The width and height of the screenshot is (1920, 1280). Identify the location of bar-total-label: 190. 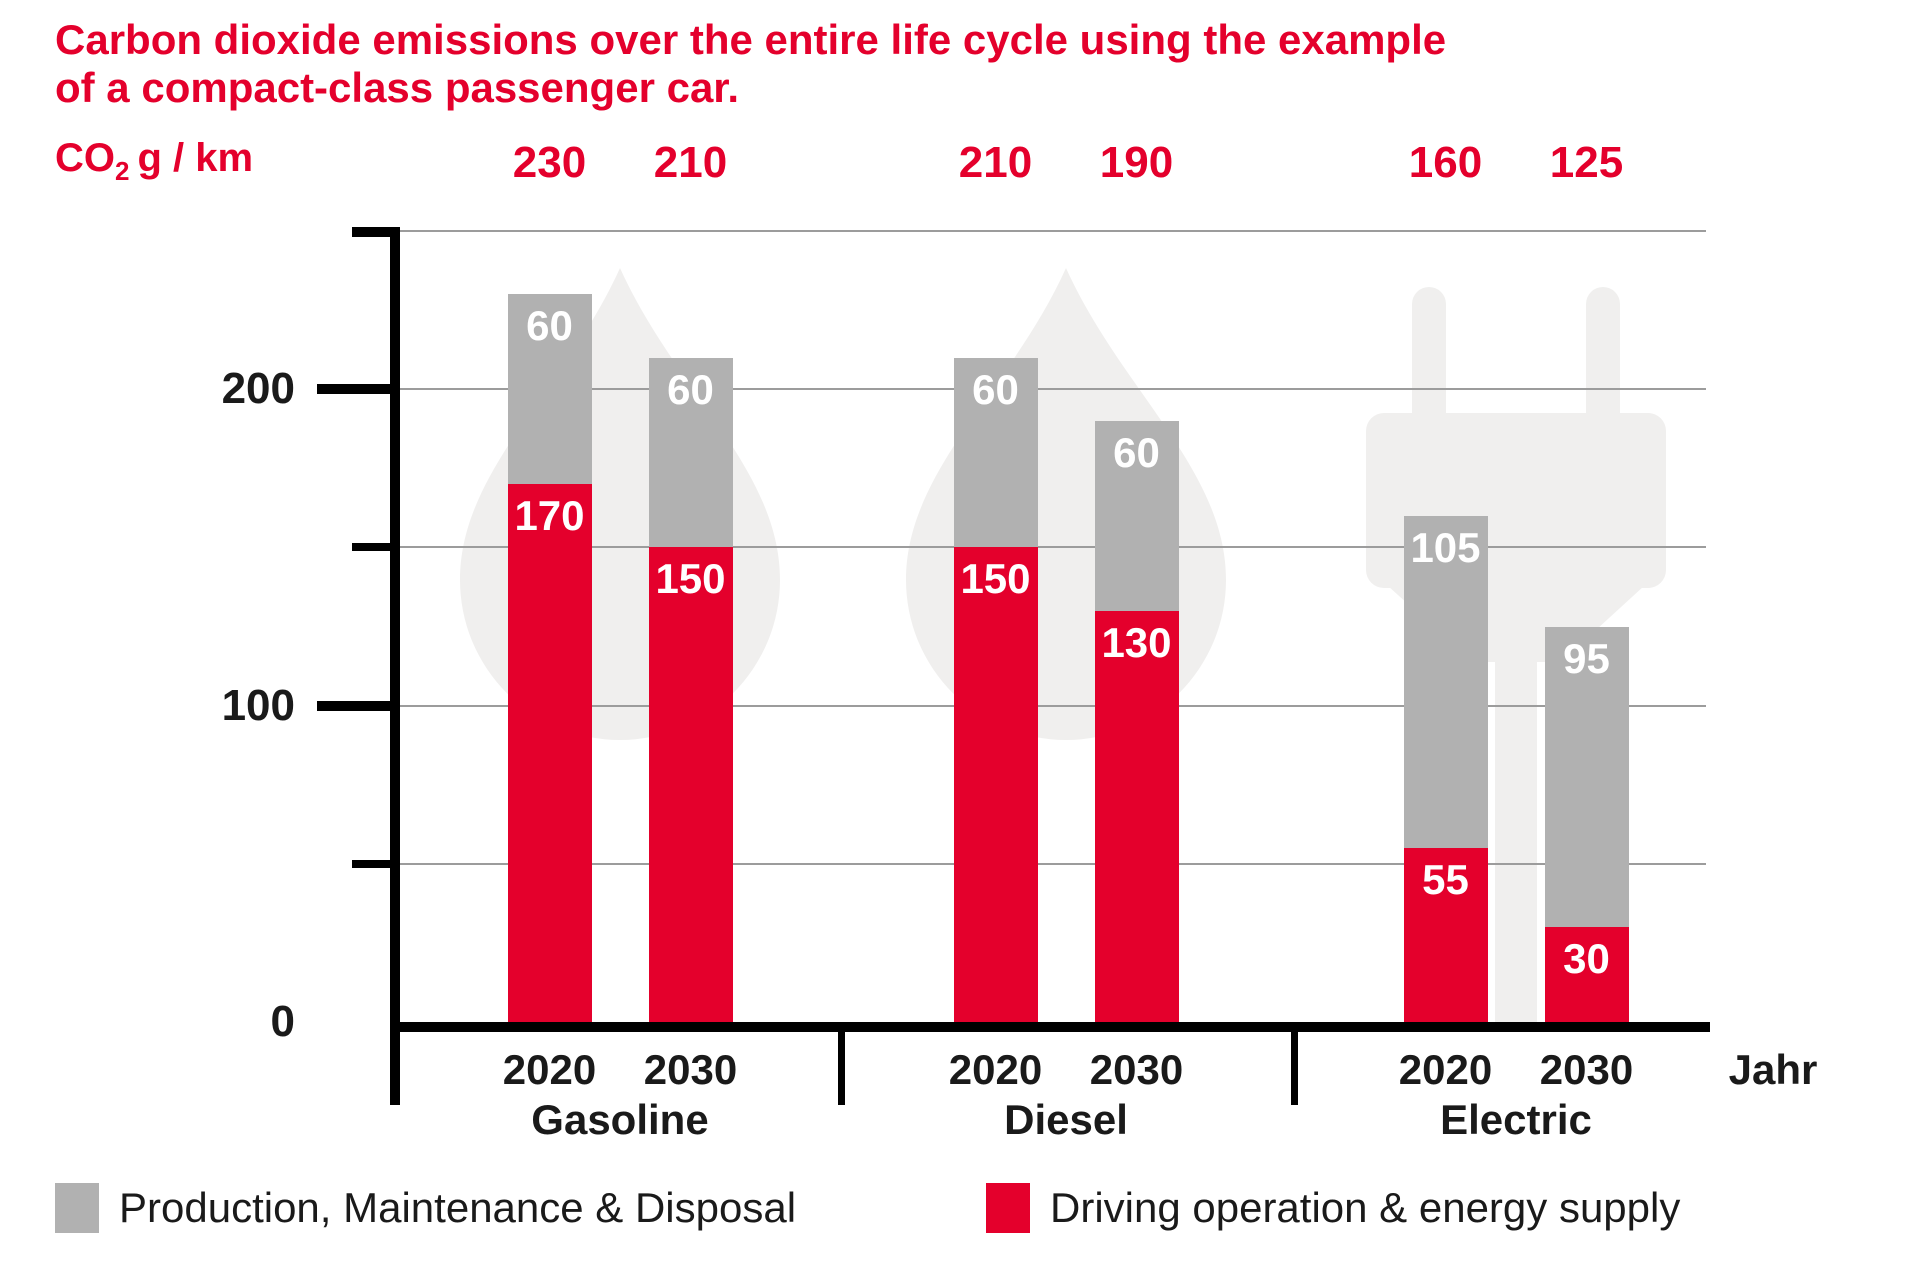
(1136, 162).